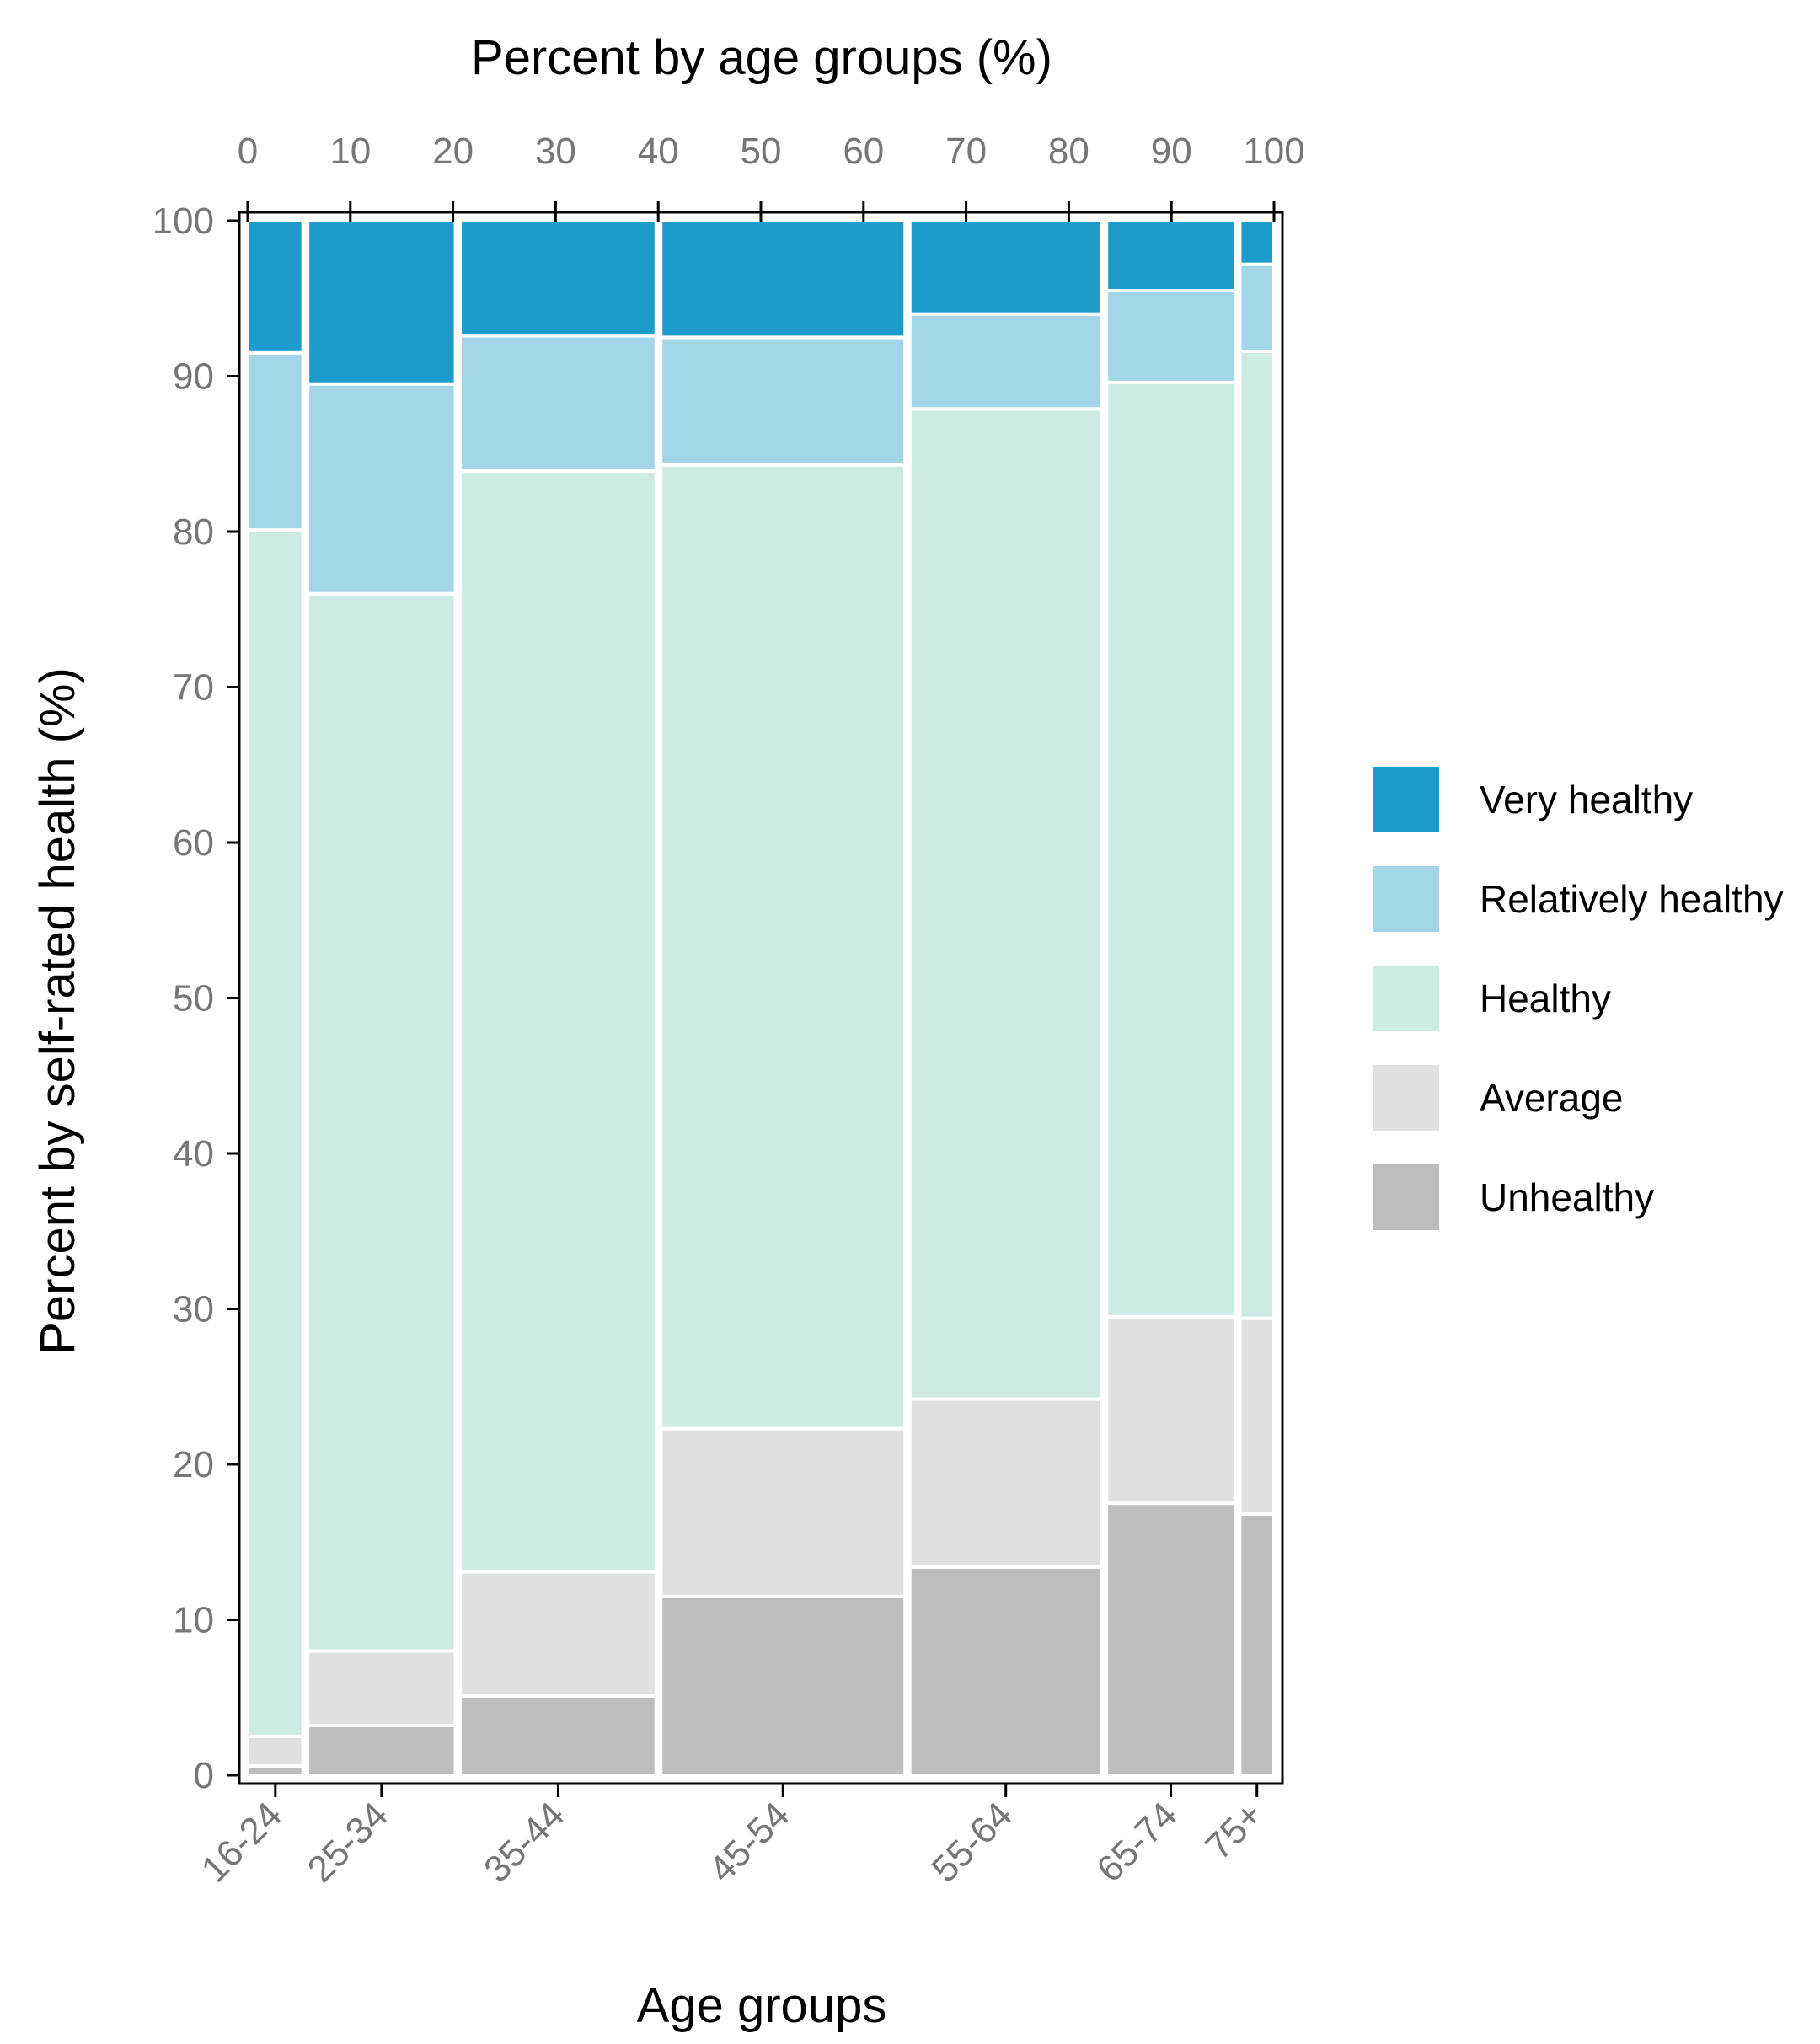 The image size is (1820, 2044). I want to click on tile-16-24-very-healthy, so click(275, 287).